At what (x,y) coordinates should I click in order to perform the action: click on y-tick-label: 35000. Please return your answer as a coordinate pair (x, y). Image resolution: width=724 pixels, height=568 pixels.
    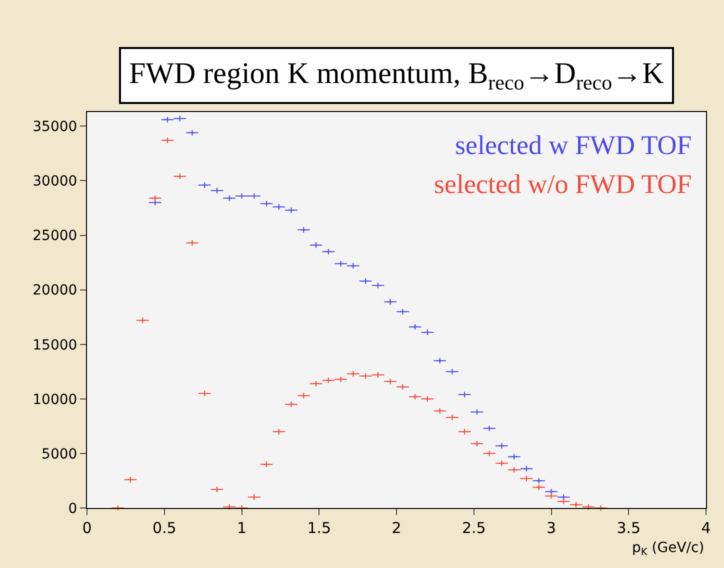
    Looking at the image, I should click on (55, 127).